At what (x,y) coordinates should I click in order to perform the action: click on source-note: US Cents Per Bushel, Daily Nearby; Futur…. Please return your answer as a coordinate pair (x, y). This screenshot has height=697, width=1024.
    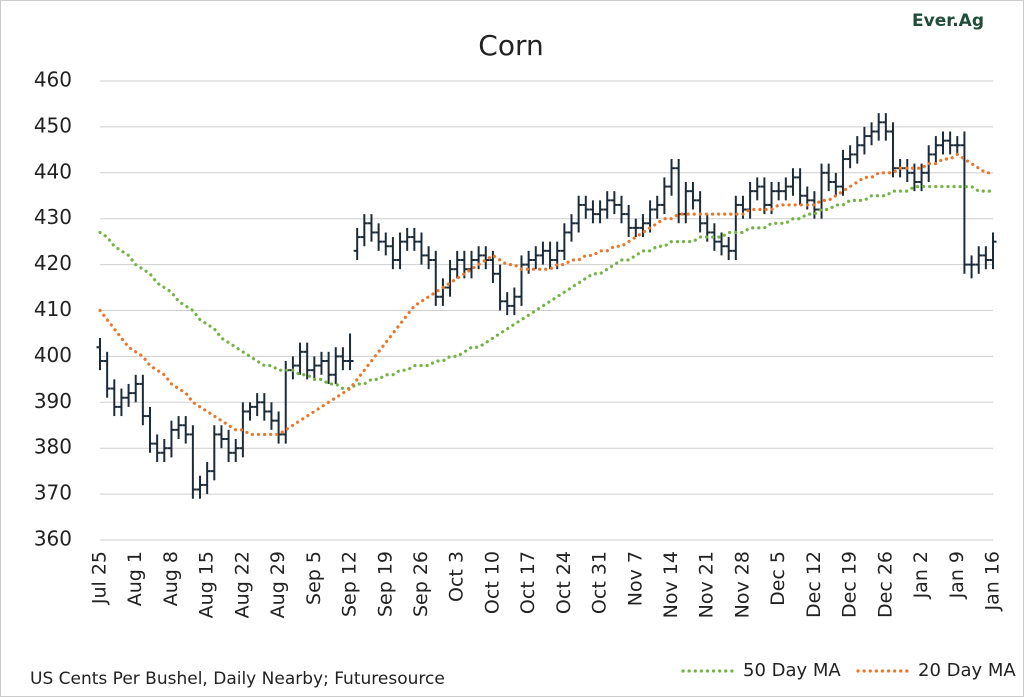
    Looking at the image, I should click on (237, 679).